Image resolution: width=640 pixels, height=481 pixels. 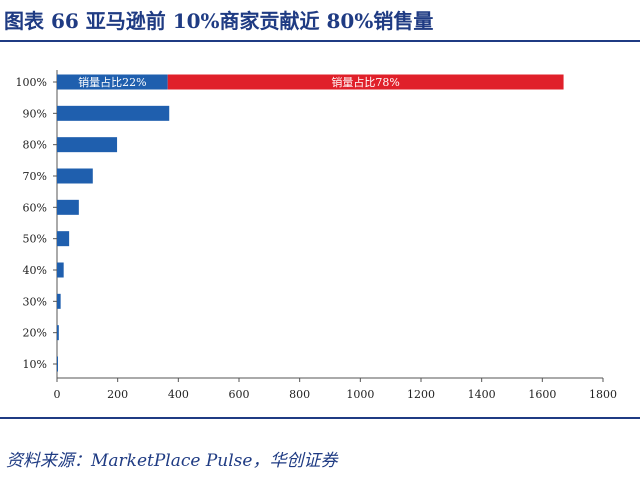 I want to click on y-tick-label: 30%, so click(x=35, y=301).